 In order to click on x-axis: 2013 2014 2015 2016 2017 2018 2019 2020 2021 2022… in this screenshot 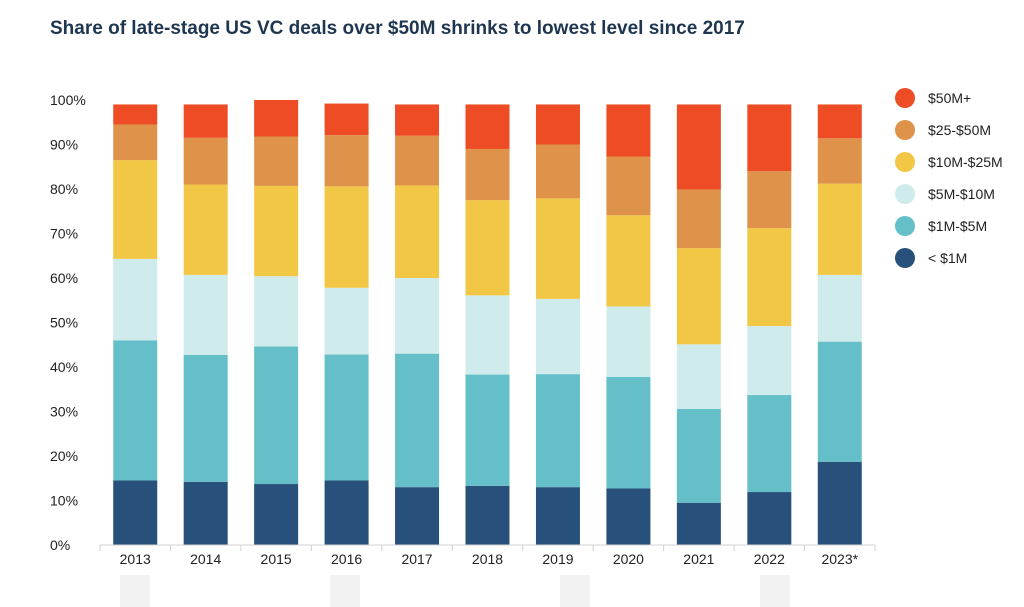, I will do `click(487, 556)`.